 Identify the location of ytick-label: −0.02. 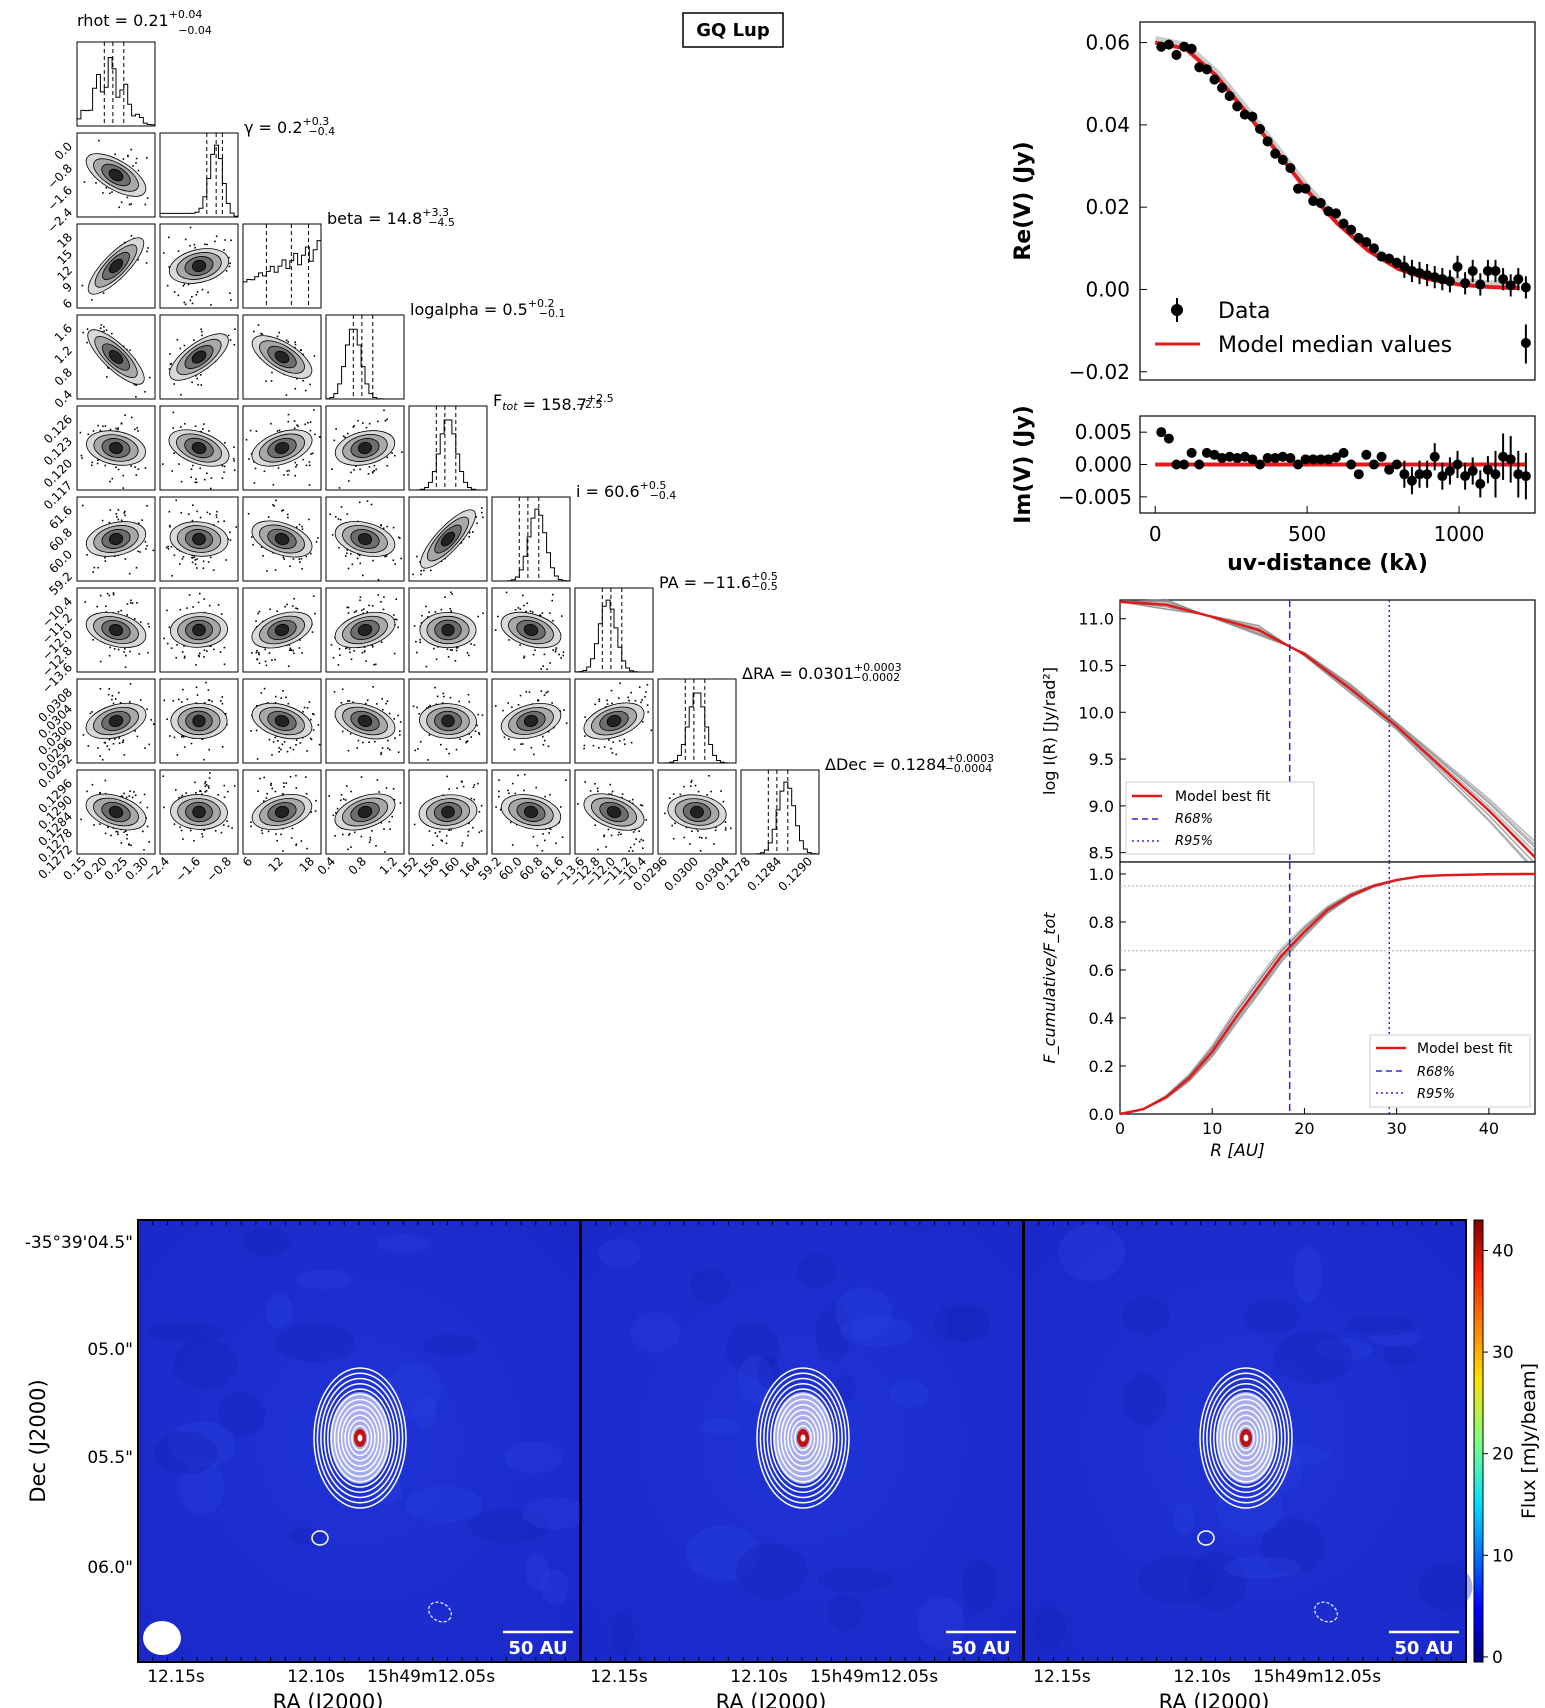
(1099, 372).